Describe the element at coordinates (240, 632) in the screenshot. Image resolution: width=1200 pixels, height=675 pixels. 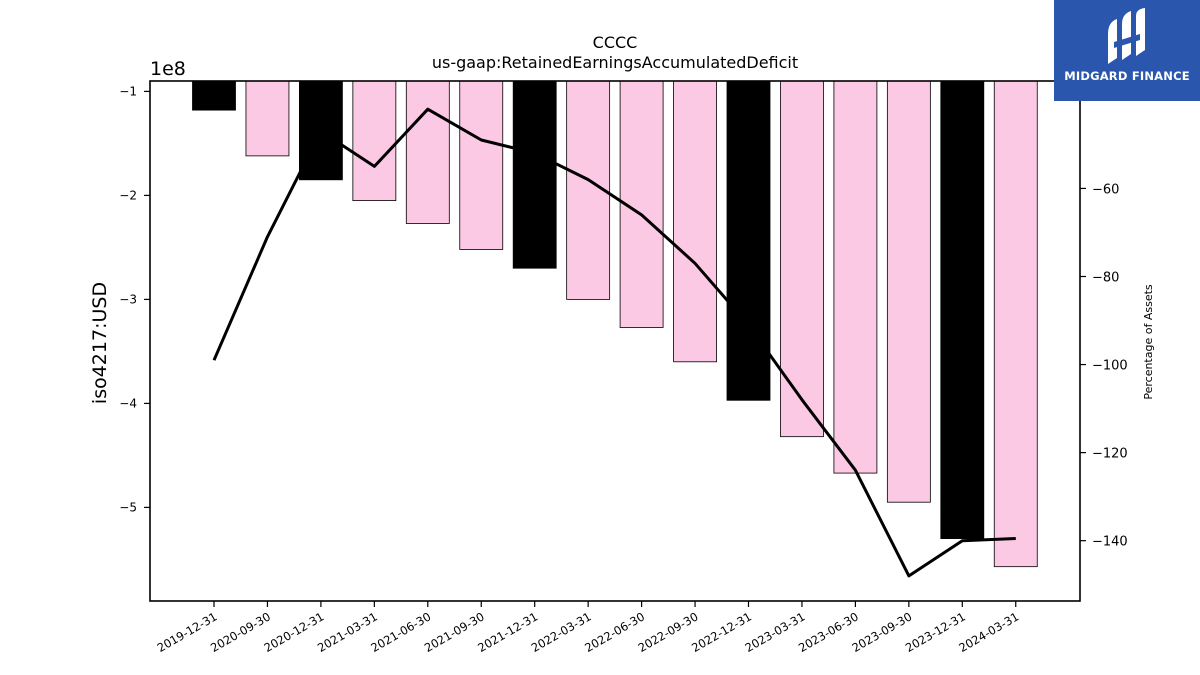
I see `x-tick-label: 2020-09-30` at that location.